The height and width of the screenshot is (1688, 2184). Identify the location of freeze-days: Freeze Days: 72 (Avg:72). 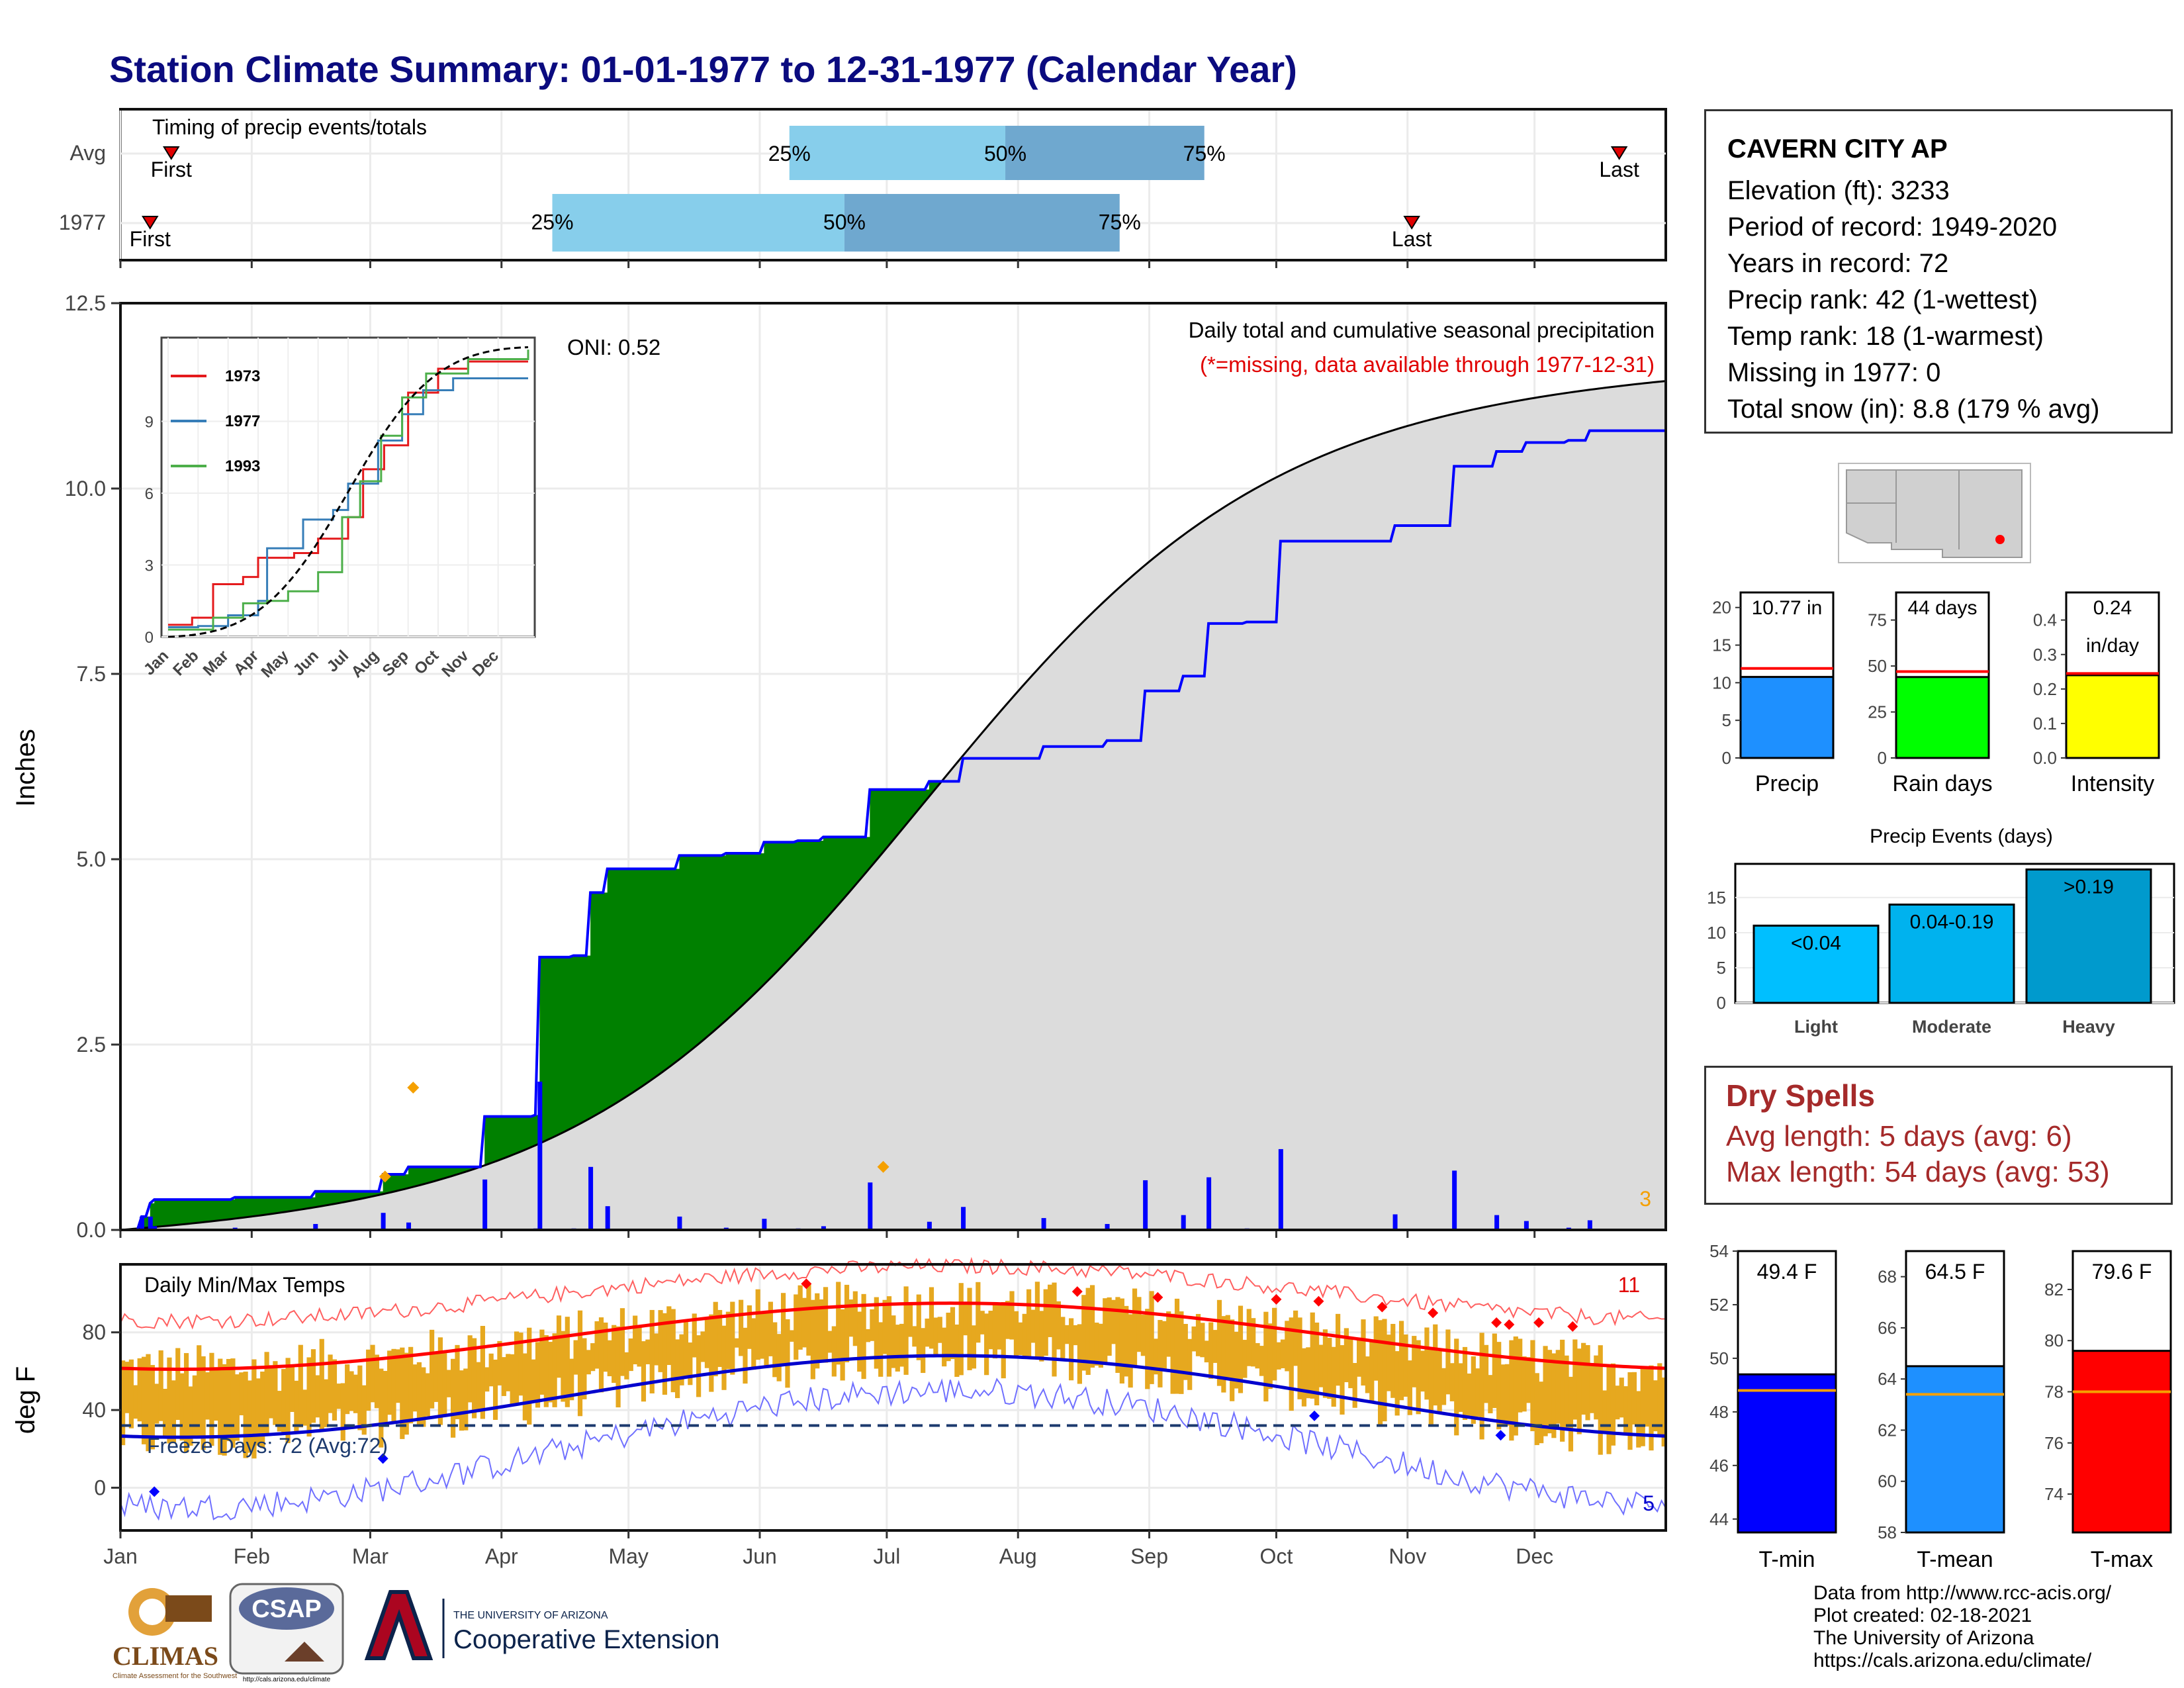
(267, 1446).